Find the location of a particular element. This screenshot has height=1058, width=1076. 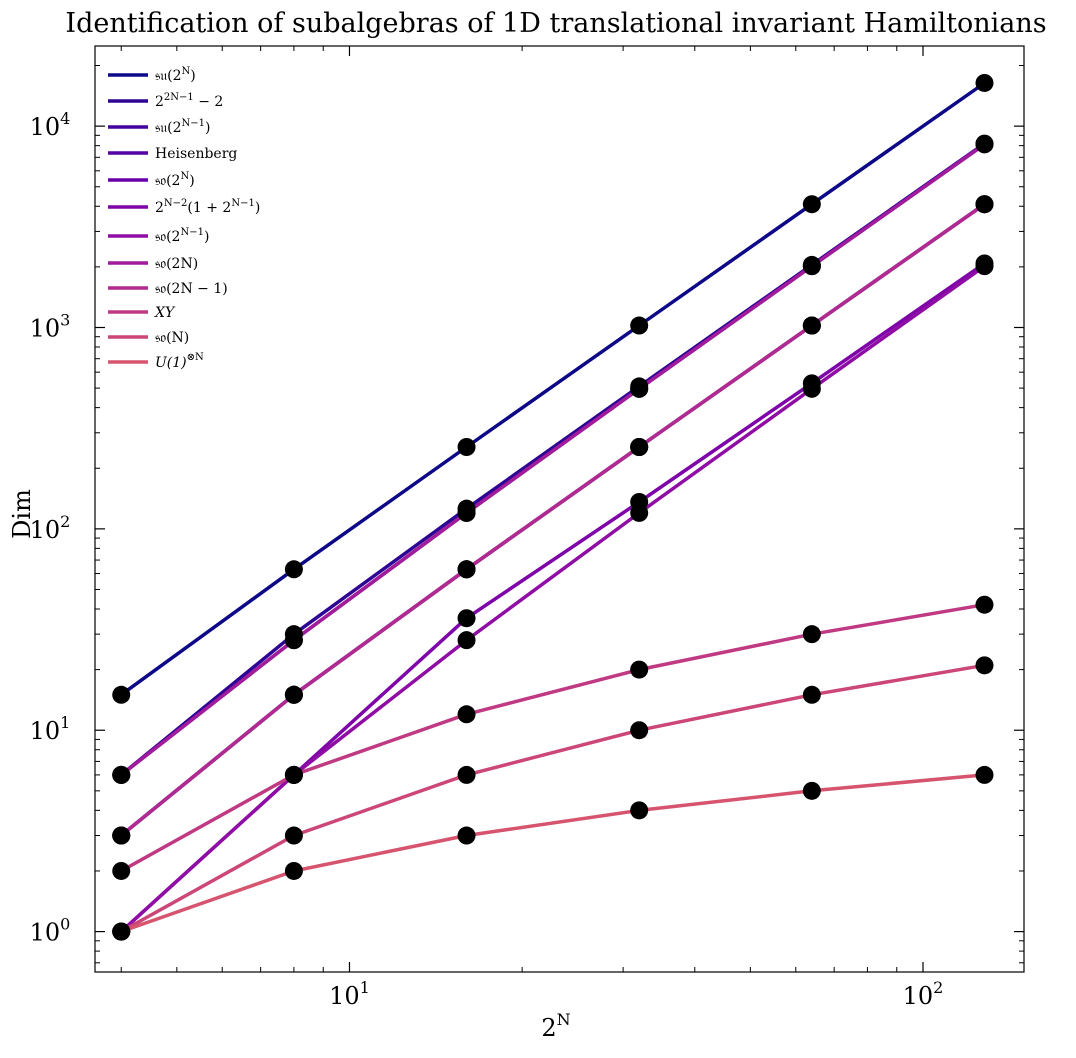

x-tick-label-exp: 1 is located at coordinates (365, 987).